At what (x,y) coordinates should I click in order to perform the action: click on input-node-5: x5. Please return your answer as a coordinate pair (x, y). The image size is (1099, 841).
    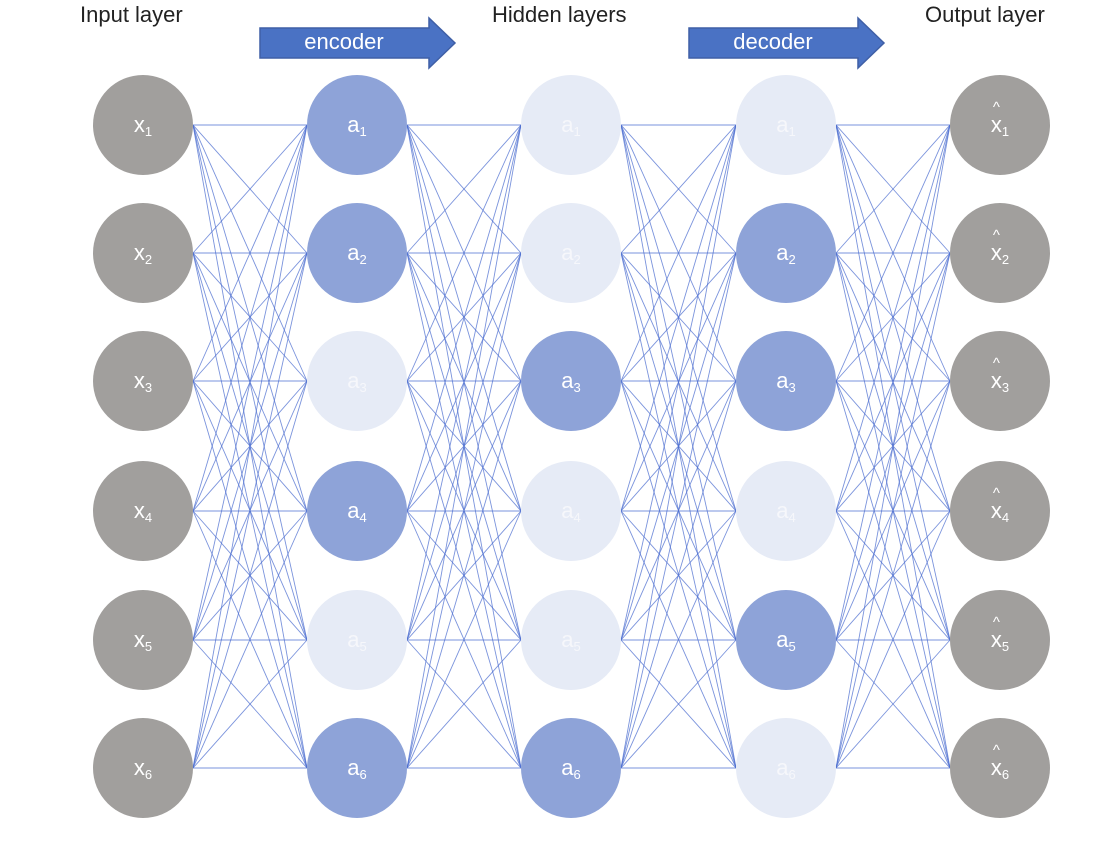
    Looking at the image, I should click on (143, 640).